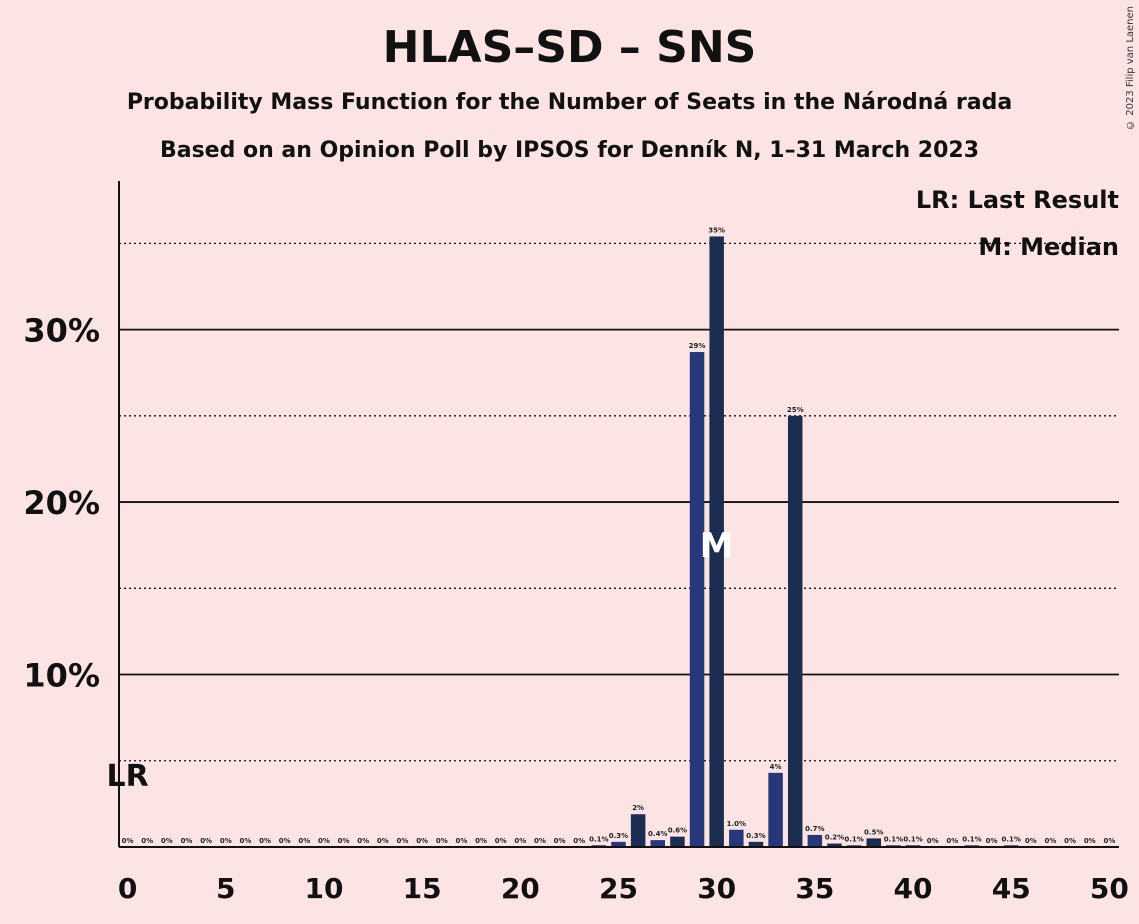 The width and height of the screenshot is (1139, 924). I want to click on legend-median: M: Median, so click(1048, 247).